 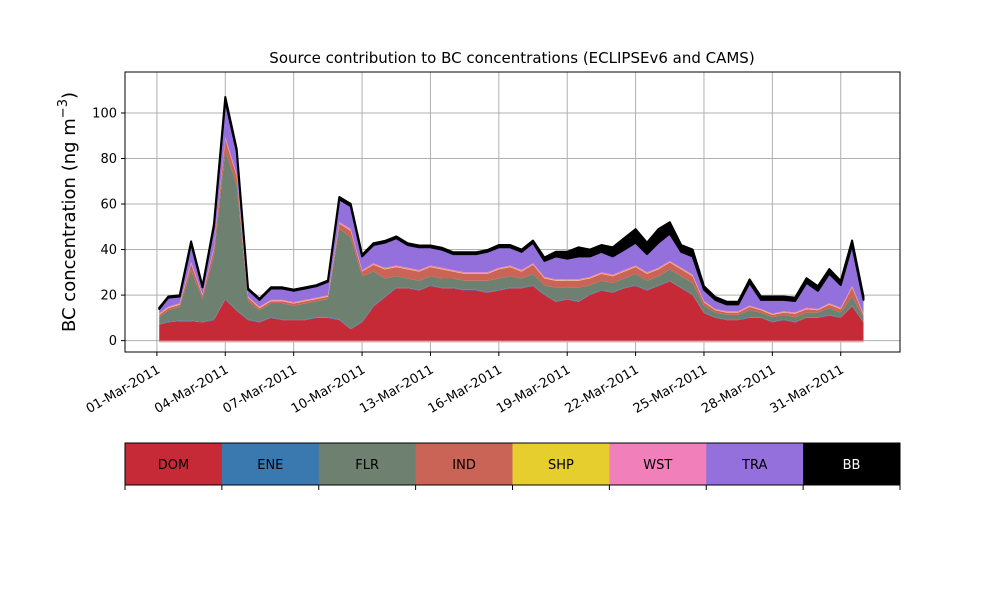 I want to click on legend: DOM ENE FLR IND SHP WST TRA BB, so click(x=512, y=466).